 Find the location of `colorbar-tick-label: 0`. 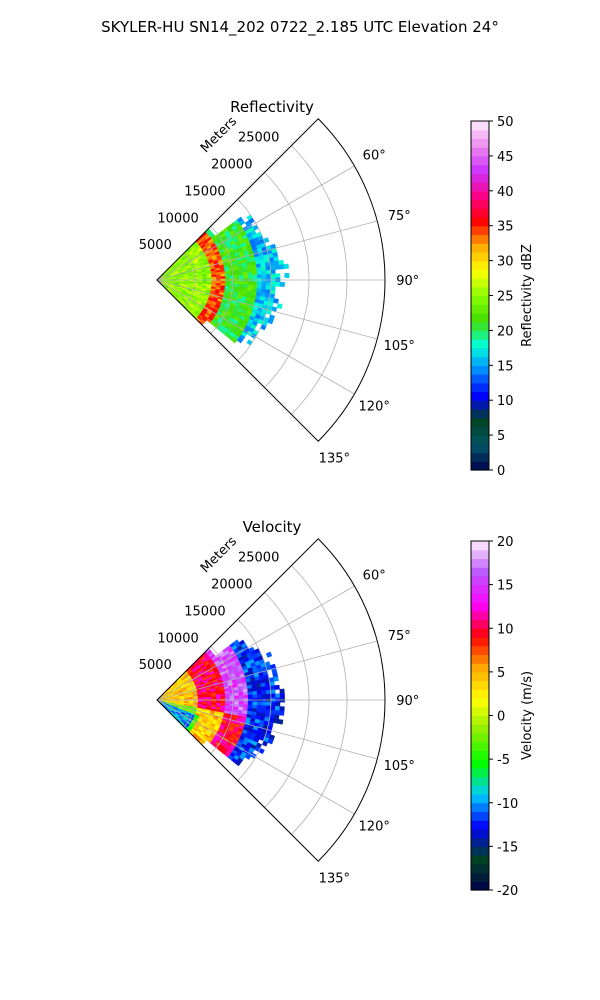

colorbar-tick-label: 0 is located at coordinates (501, 717).